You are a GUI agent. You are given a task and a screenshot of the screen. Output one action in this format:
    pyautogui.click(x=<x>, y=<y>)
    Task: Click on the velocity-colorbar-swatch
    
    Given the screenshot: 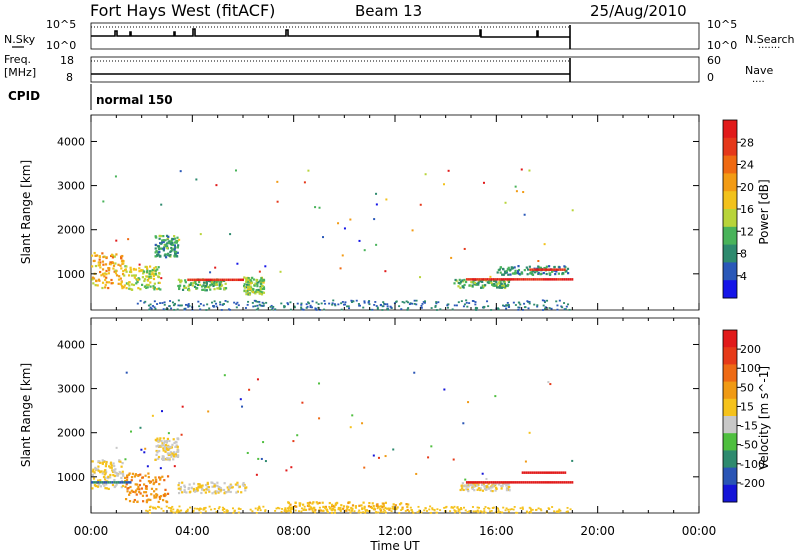 What is the action you would take?
    pyautogui.click(x=730, y=373)
    